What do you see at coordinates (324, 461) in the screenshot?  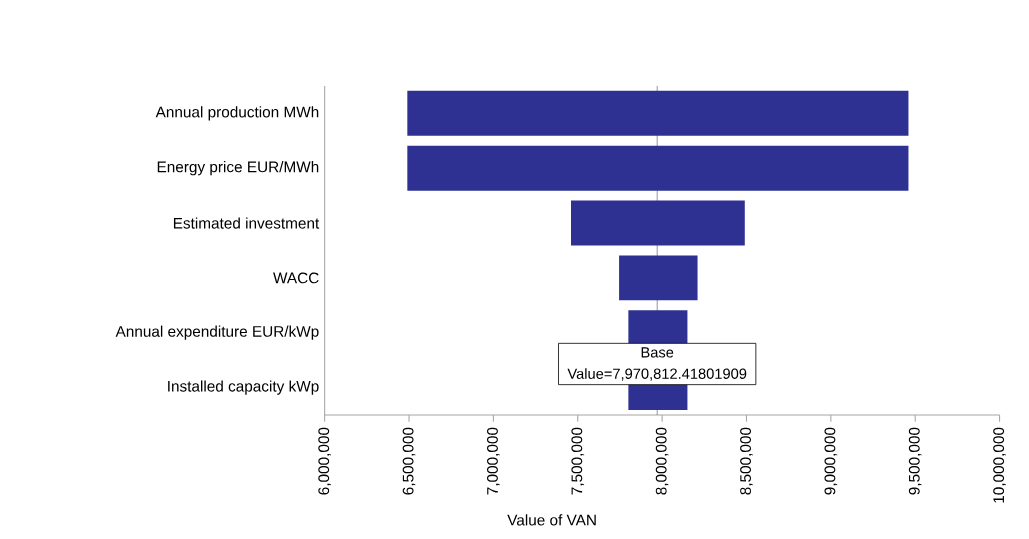 I see `x-tick-label: 6,000,000` at bounding box center [324, 461].